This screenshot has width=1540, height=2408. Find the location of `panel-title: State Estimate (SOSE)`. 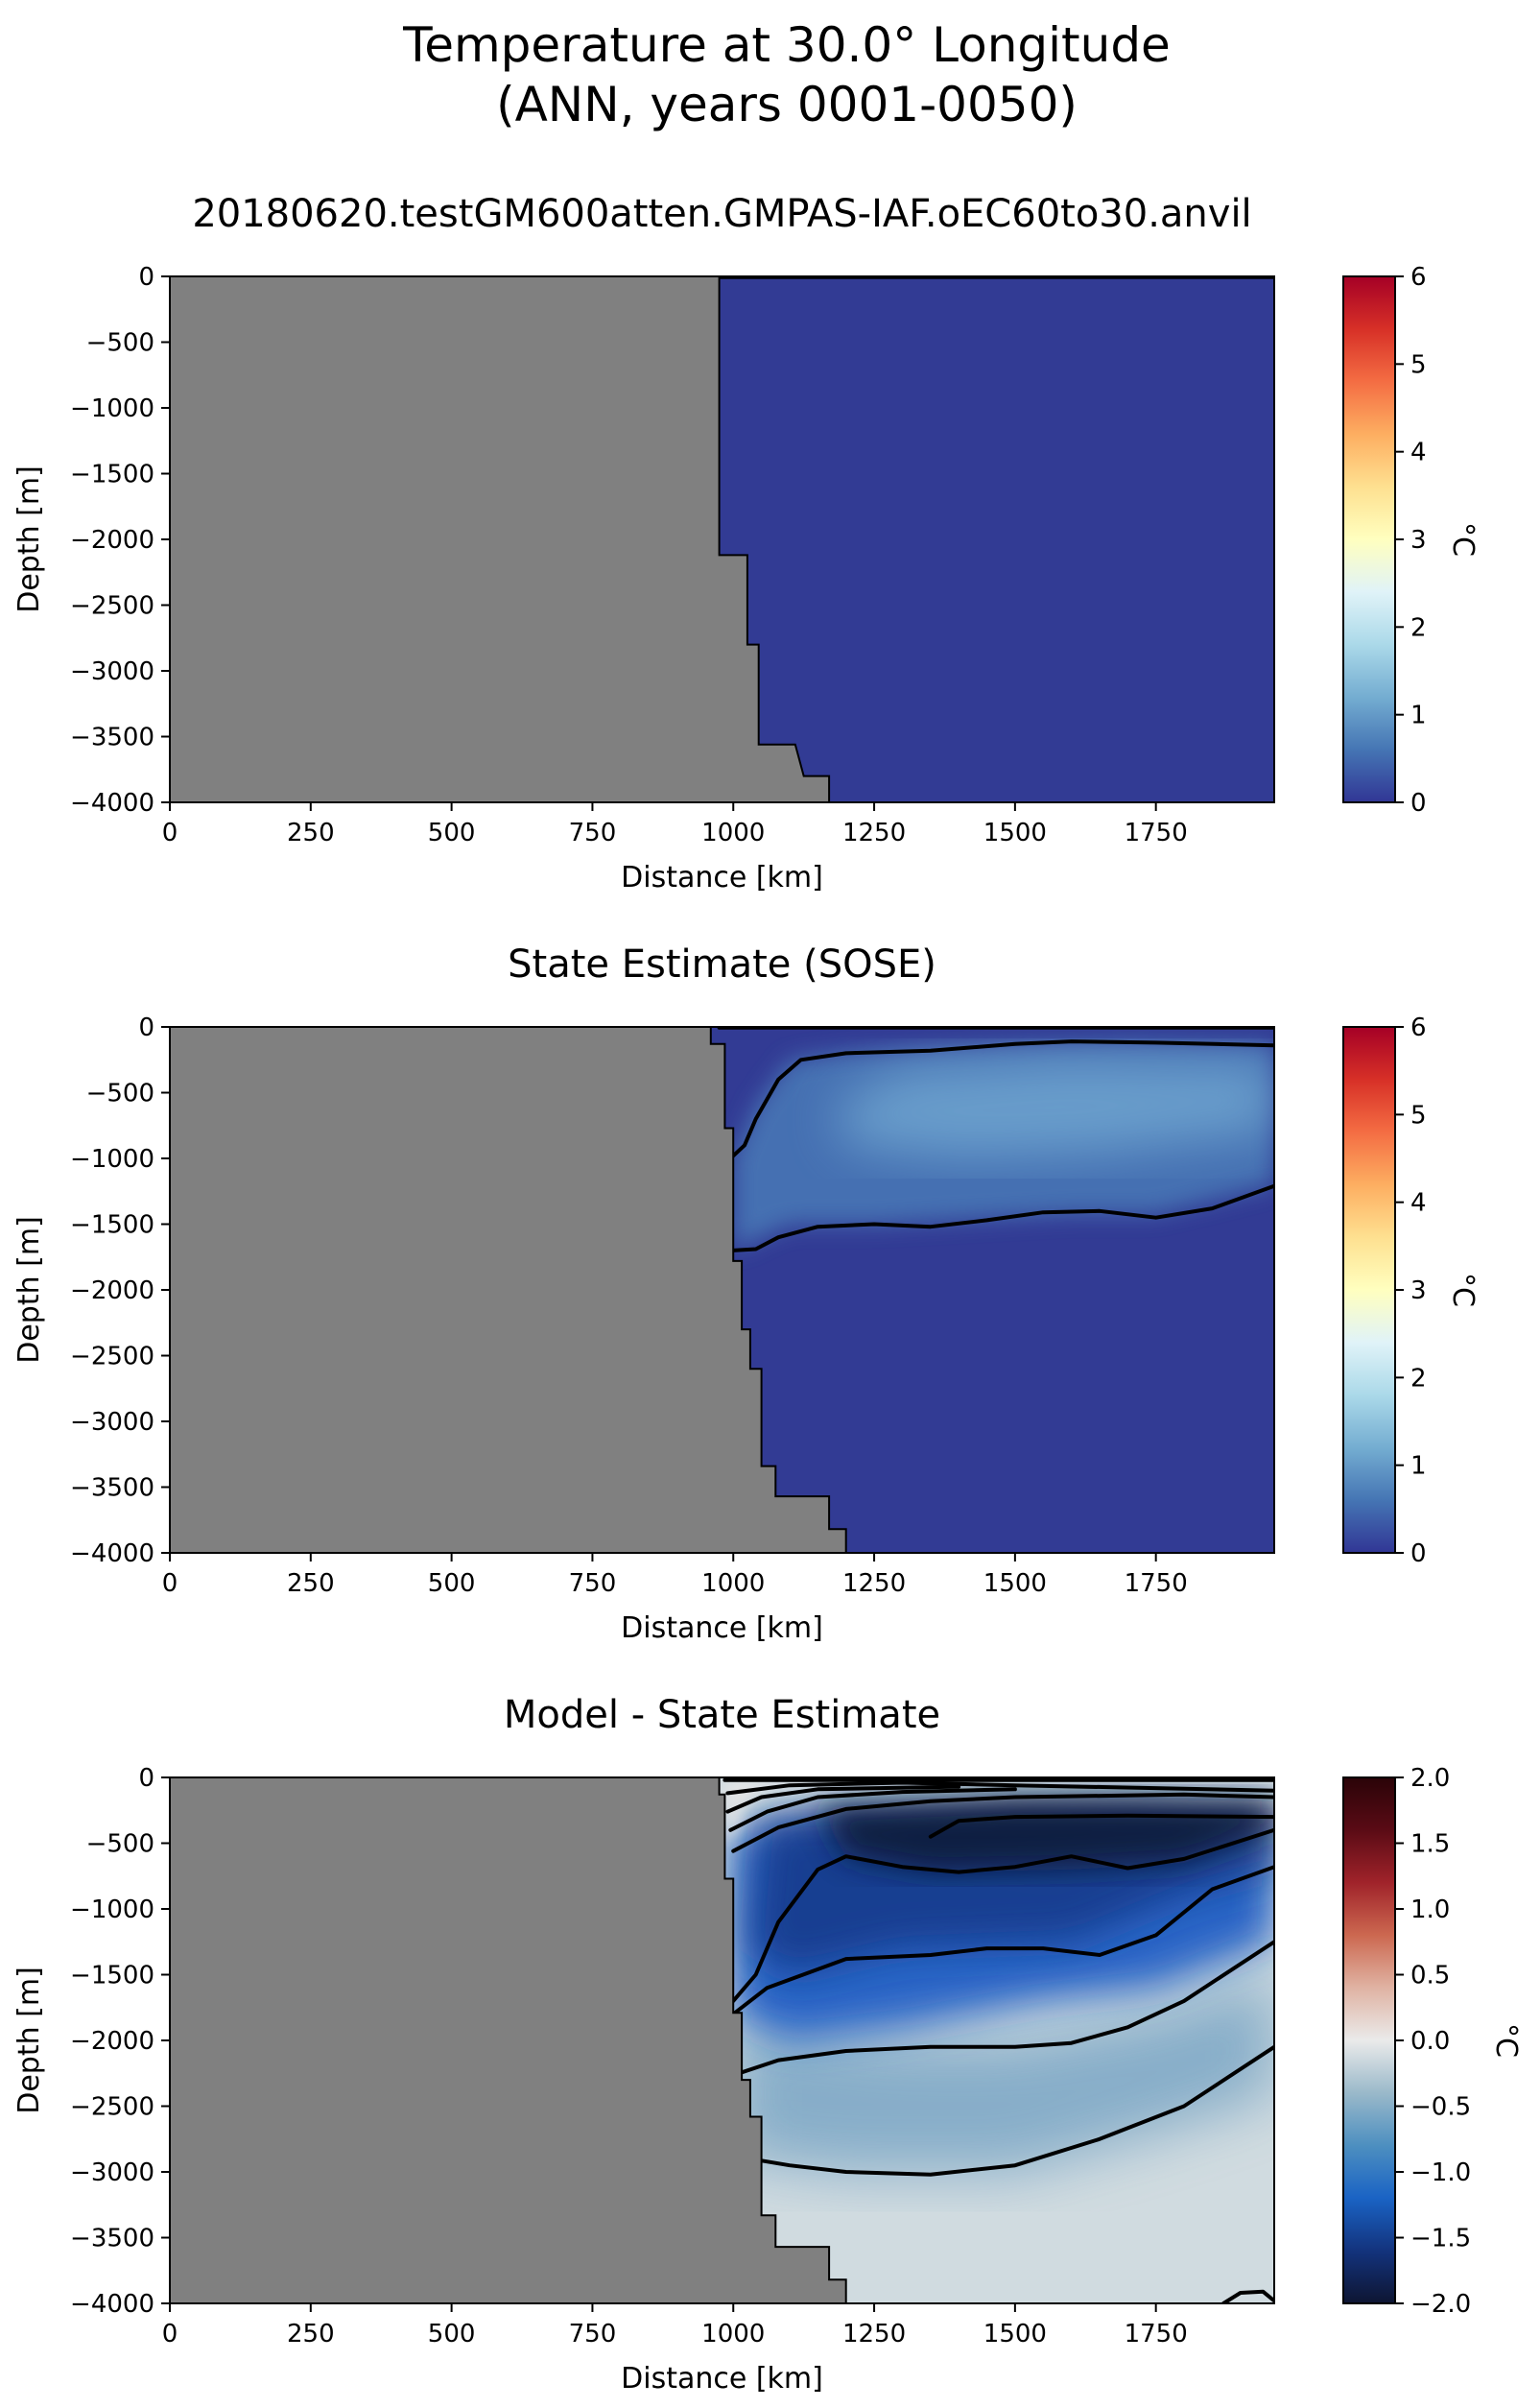

panel-title: State Estimate (SOSE) is located at coordinates (722, 964).